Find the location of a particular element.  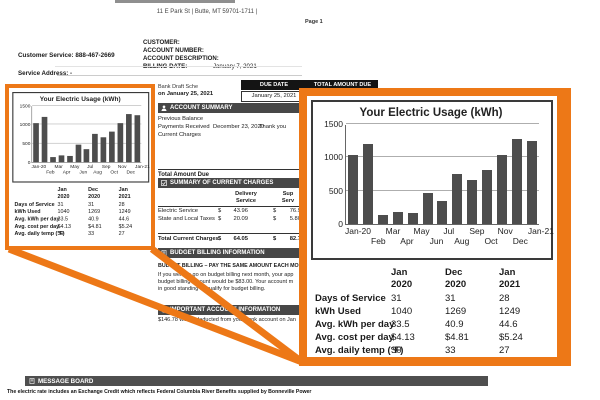

y-tick-label: 1500 is located at coordinates (333, 124).